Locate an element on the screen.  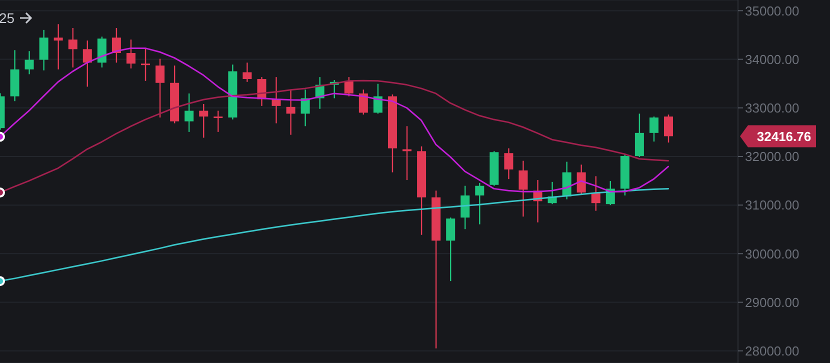
y-tick-label: 34000.00 is located at coordinates (772, 59).